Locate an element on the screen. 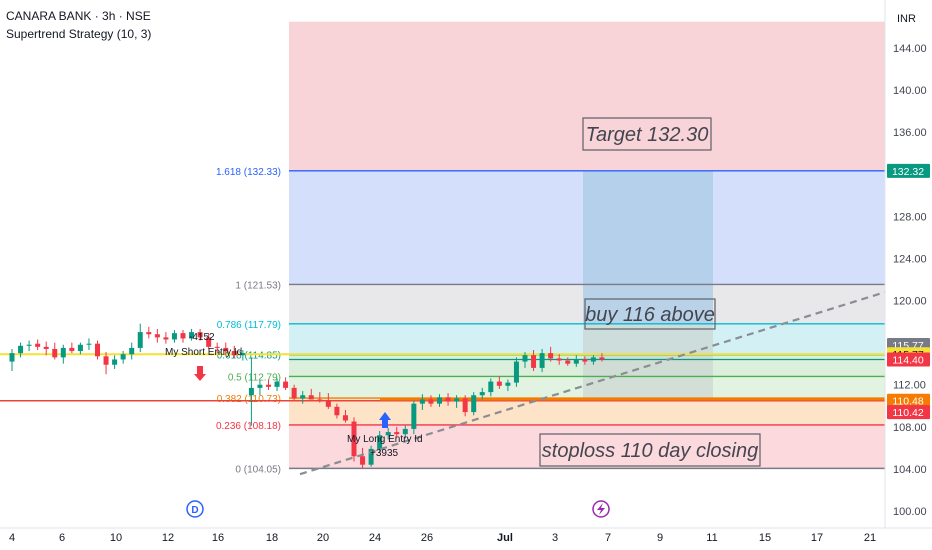  price-axis-bg is located at coordinates (908, 275).